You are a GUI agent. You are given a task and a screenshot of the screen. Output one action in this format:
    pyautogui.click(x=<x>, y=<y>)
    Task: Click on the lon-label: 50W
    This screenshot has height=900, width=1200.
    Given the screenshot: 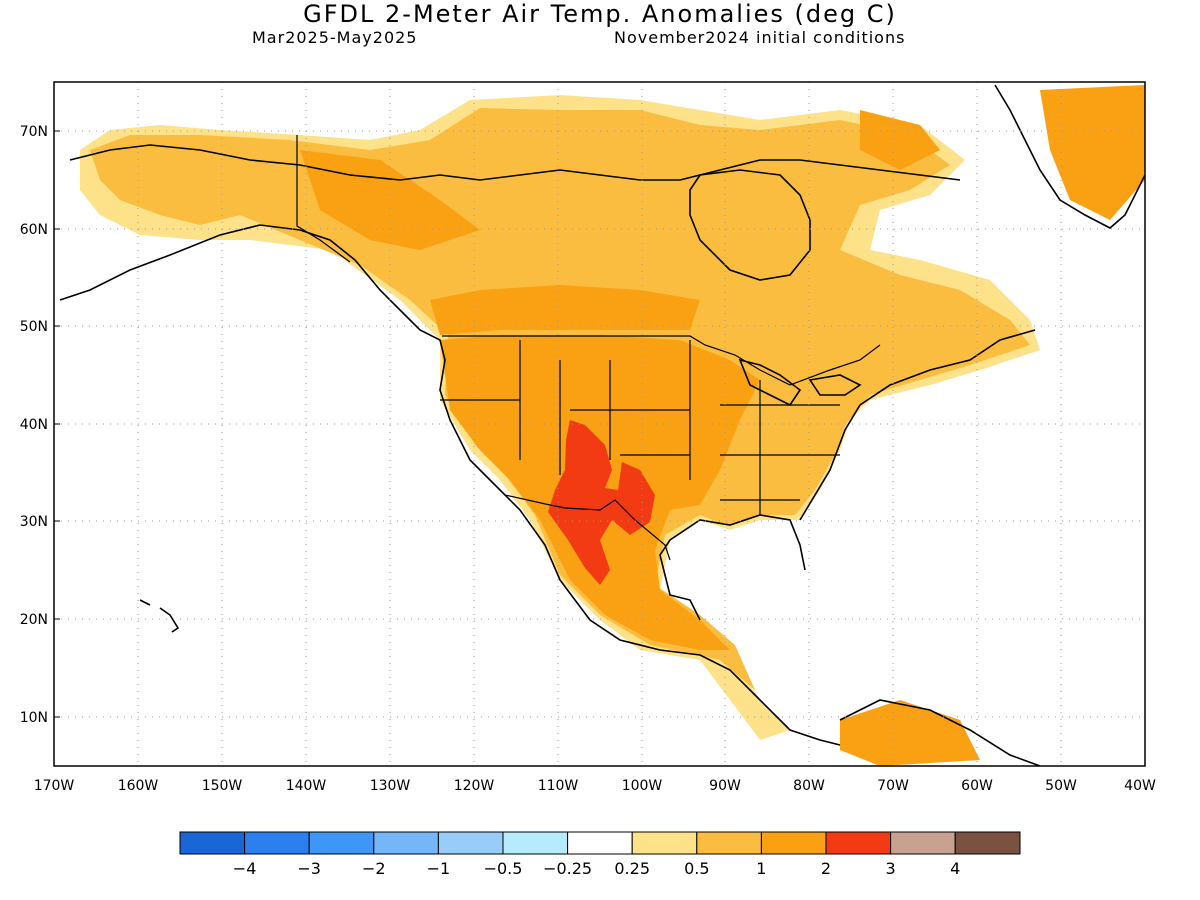 What is the action you would take?
    pyautogui.click(x=1061, y=786)
    